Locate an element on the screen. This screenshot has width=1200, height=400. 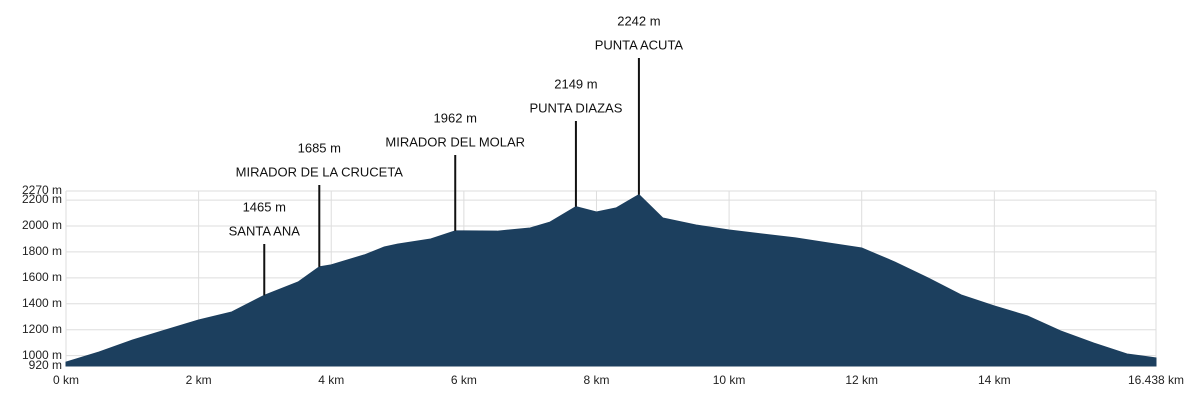
y-tick-label: 1600 m is located at coordinates (42, 277).